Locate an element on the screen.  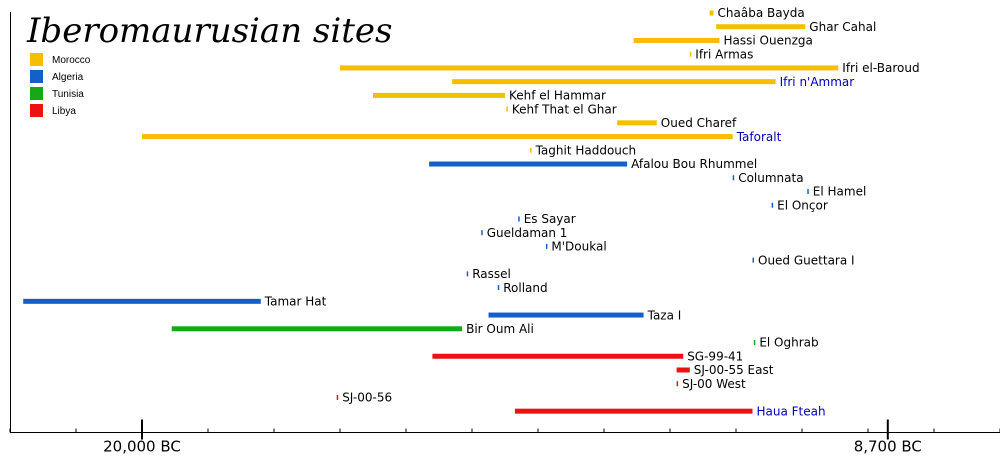
bar-taforalt is located at coordinates (437, 137).